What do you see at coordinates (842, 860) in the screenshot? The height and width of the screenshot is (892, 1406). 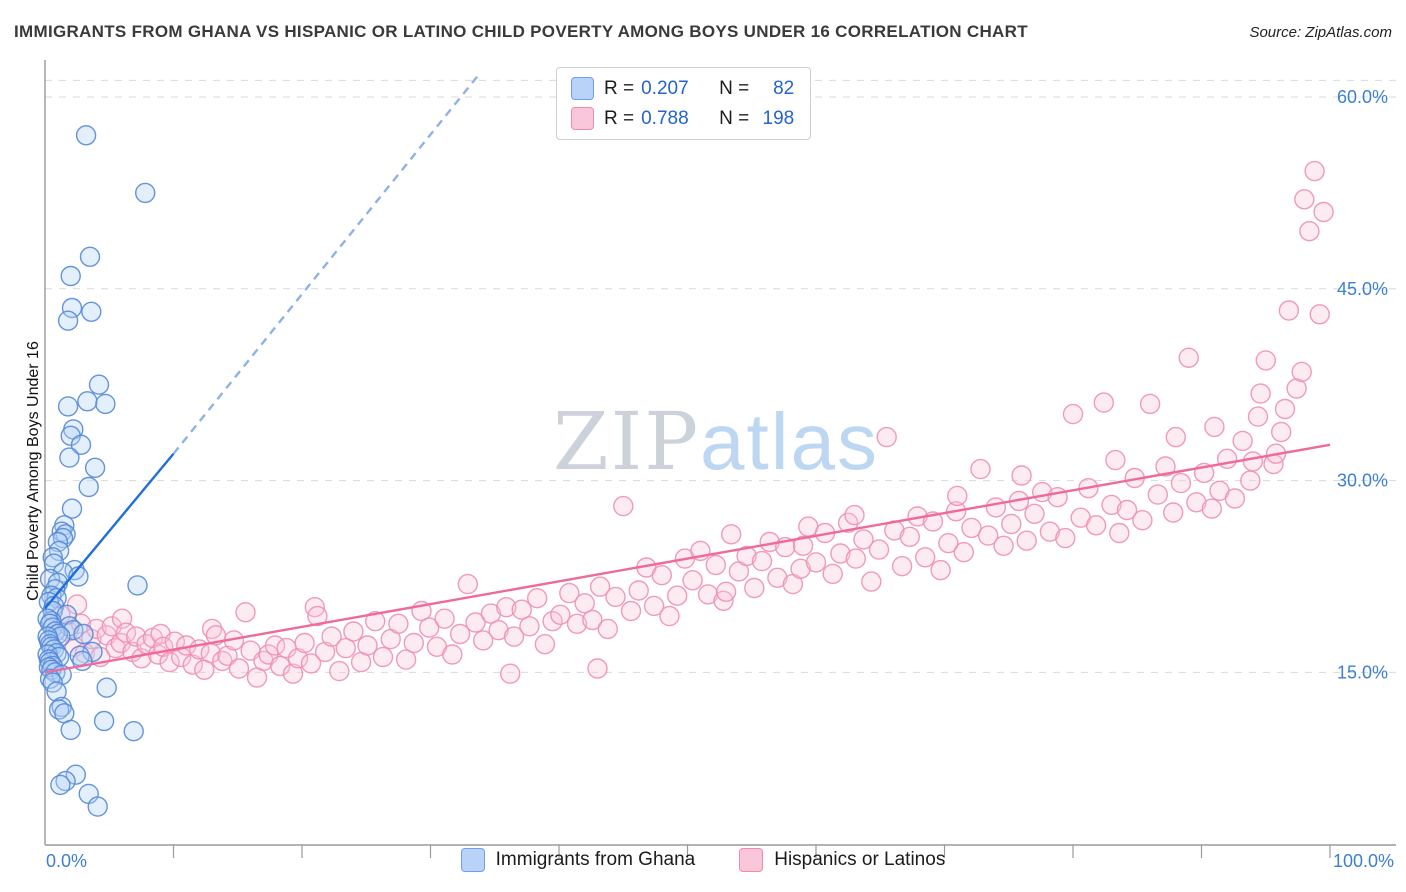 I see `legend-item-hispanic: Hispanics or Latinos` at bounding box center [842, 860].